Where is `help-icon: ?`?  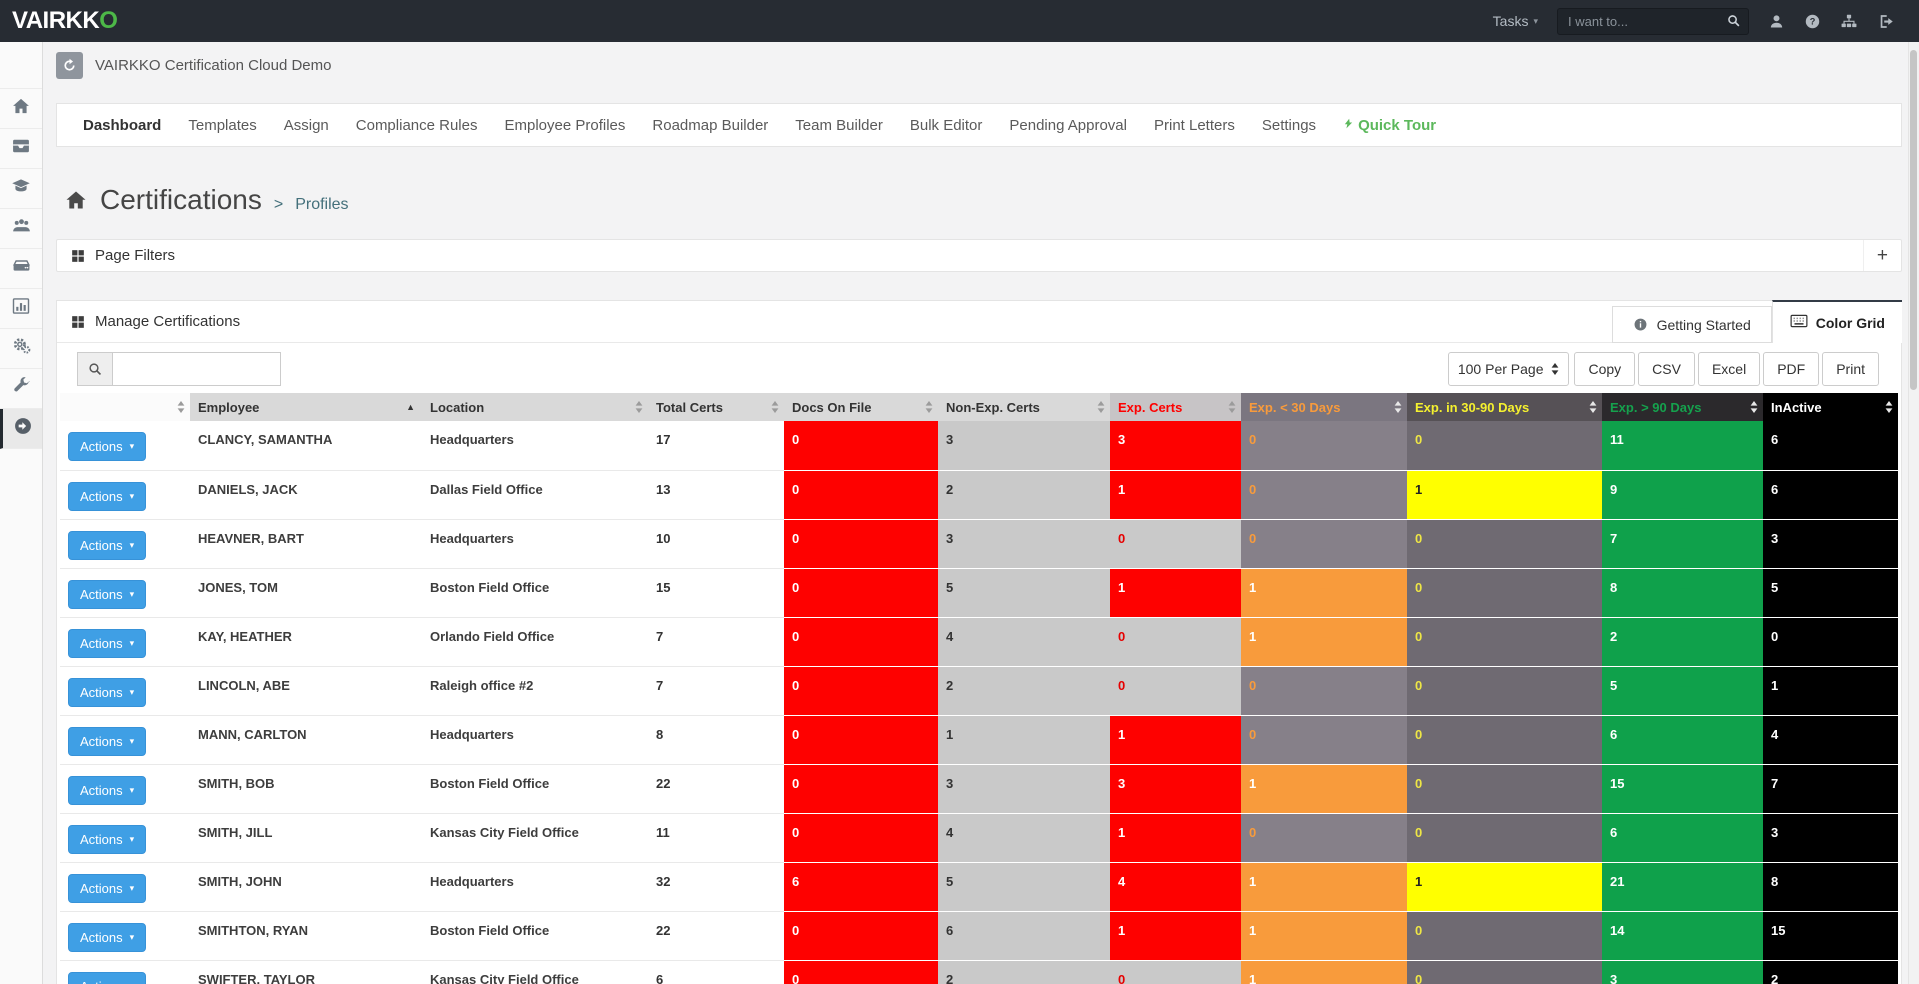
help-icon: ? is located at coordinates (1812, 21).